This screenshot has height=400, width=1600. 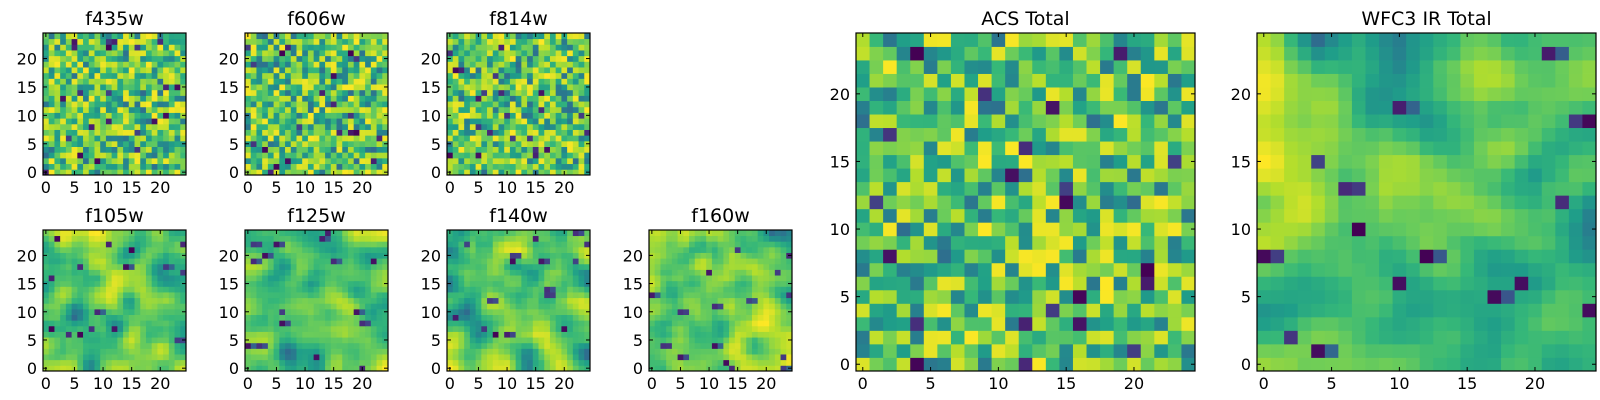 What do you see at coordinates (305, 383) in the screenshot?
I see `x-tick-label: 10` at bounding box center [305, 383].